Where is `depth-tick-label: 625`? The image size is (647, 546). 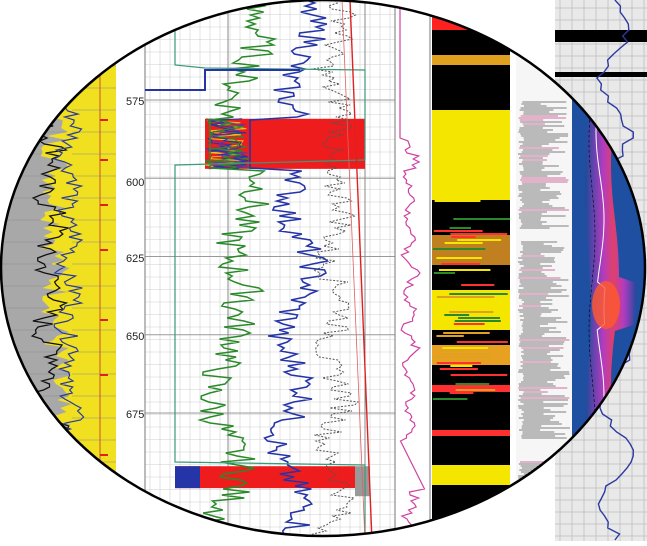
depth-tick-label: 625 is located at coordinates (135, 259).